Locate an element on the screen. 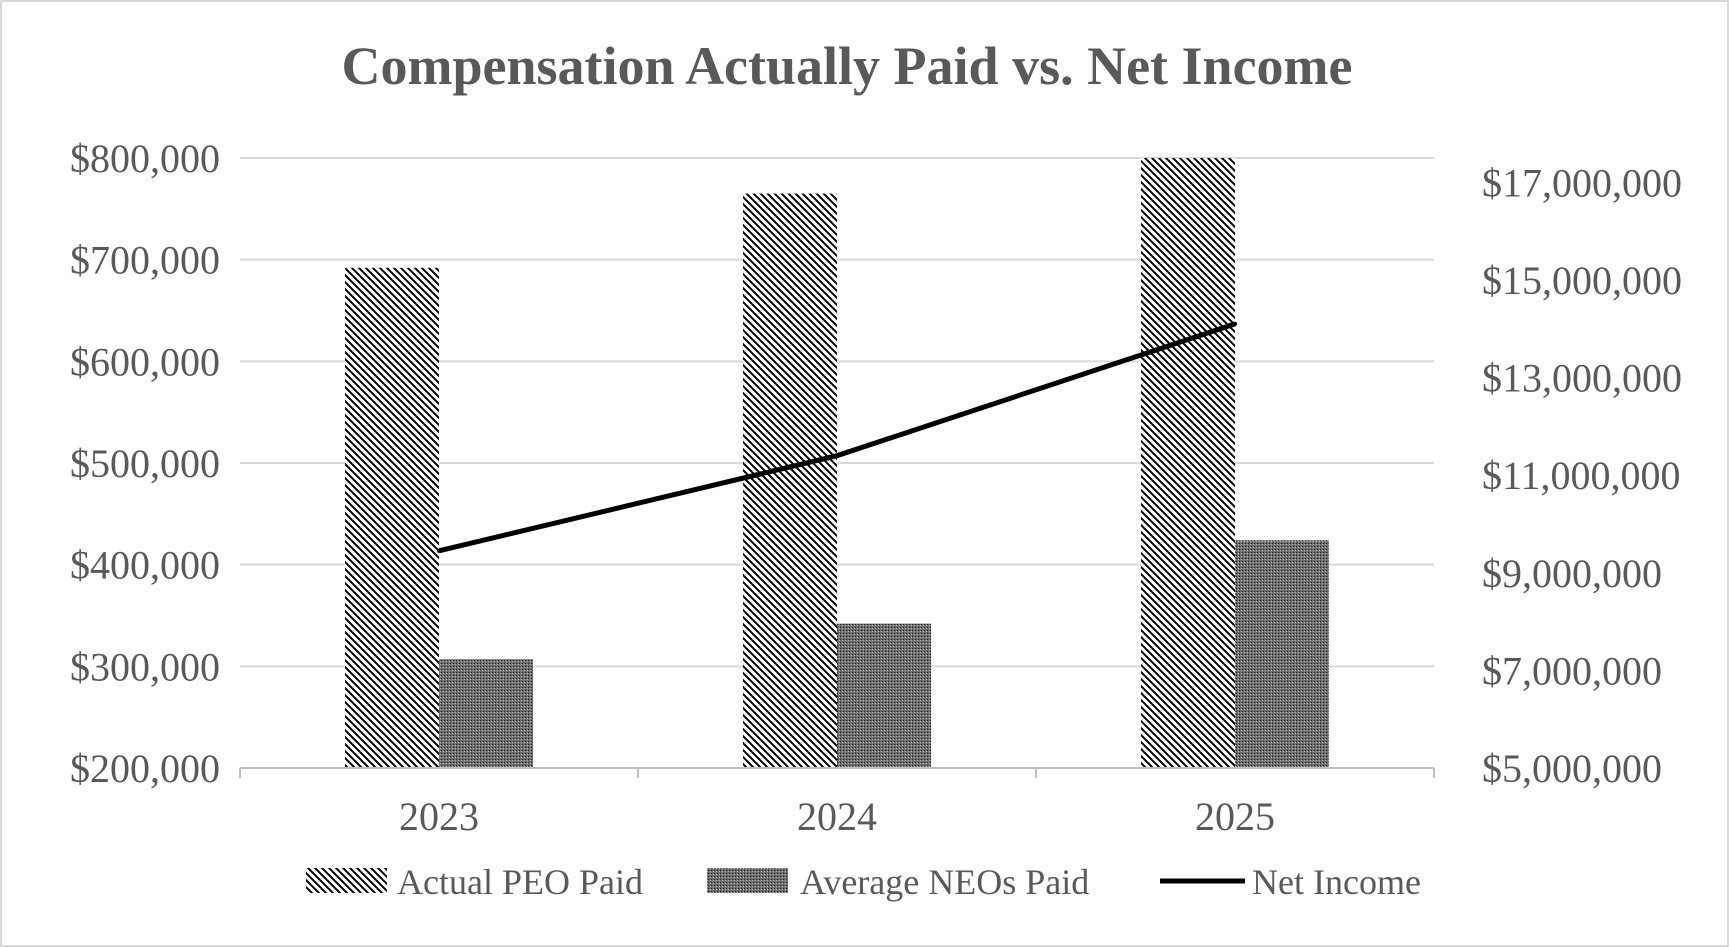 Image resolution: width=1729 pixels, height=947 pixels. net-income-point-2025 is located at coordinates (1235, 323).